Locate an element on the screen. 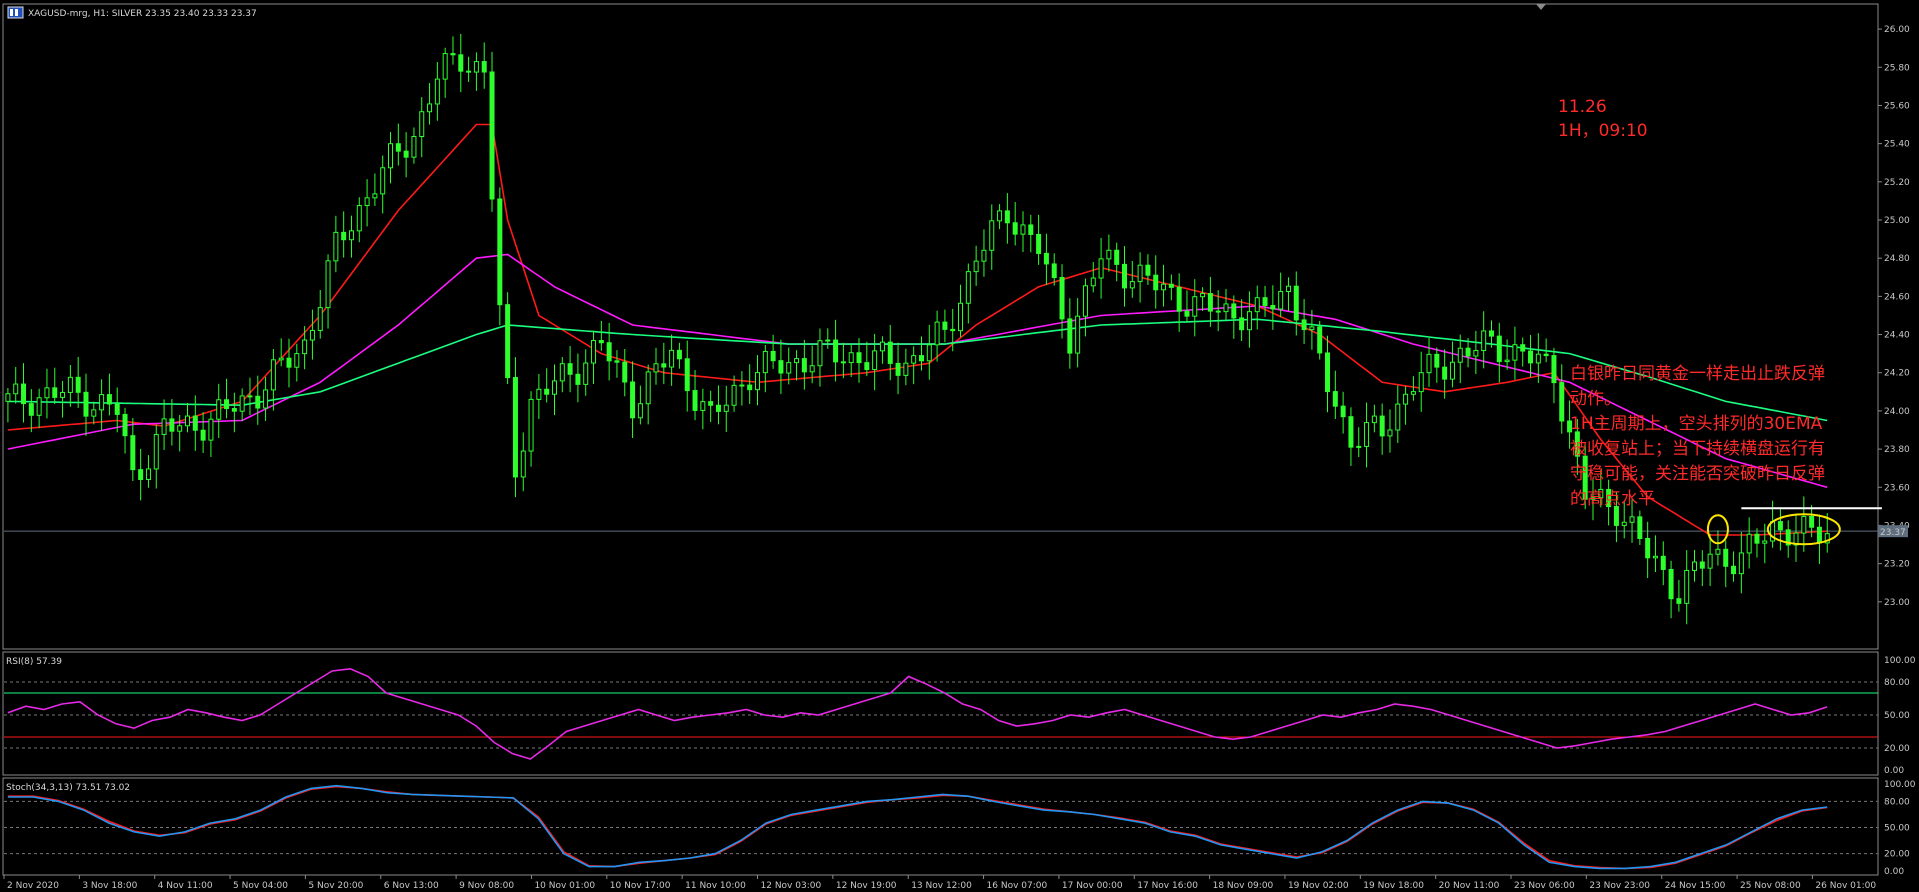  x-tick-label: 11 Nov 10:00 is located at coordinates (715, 886).